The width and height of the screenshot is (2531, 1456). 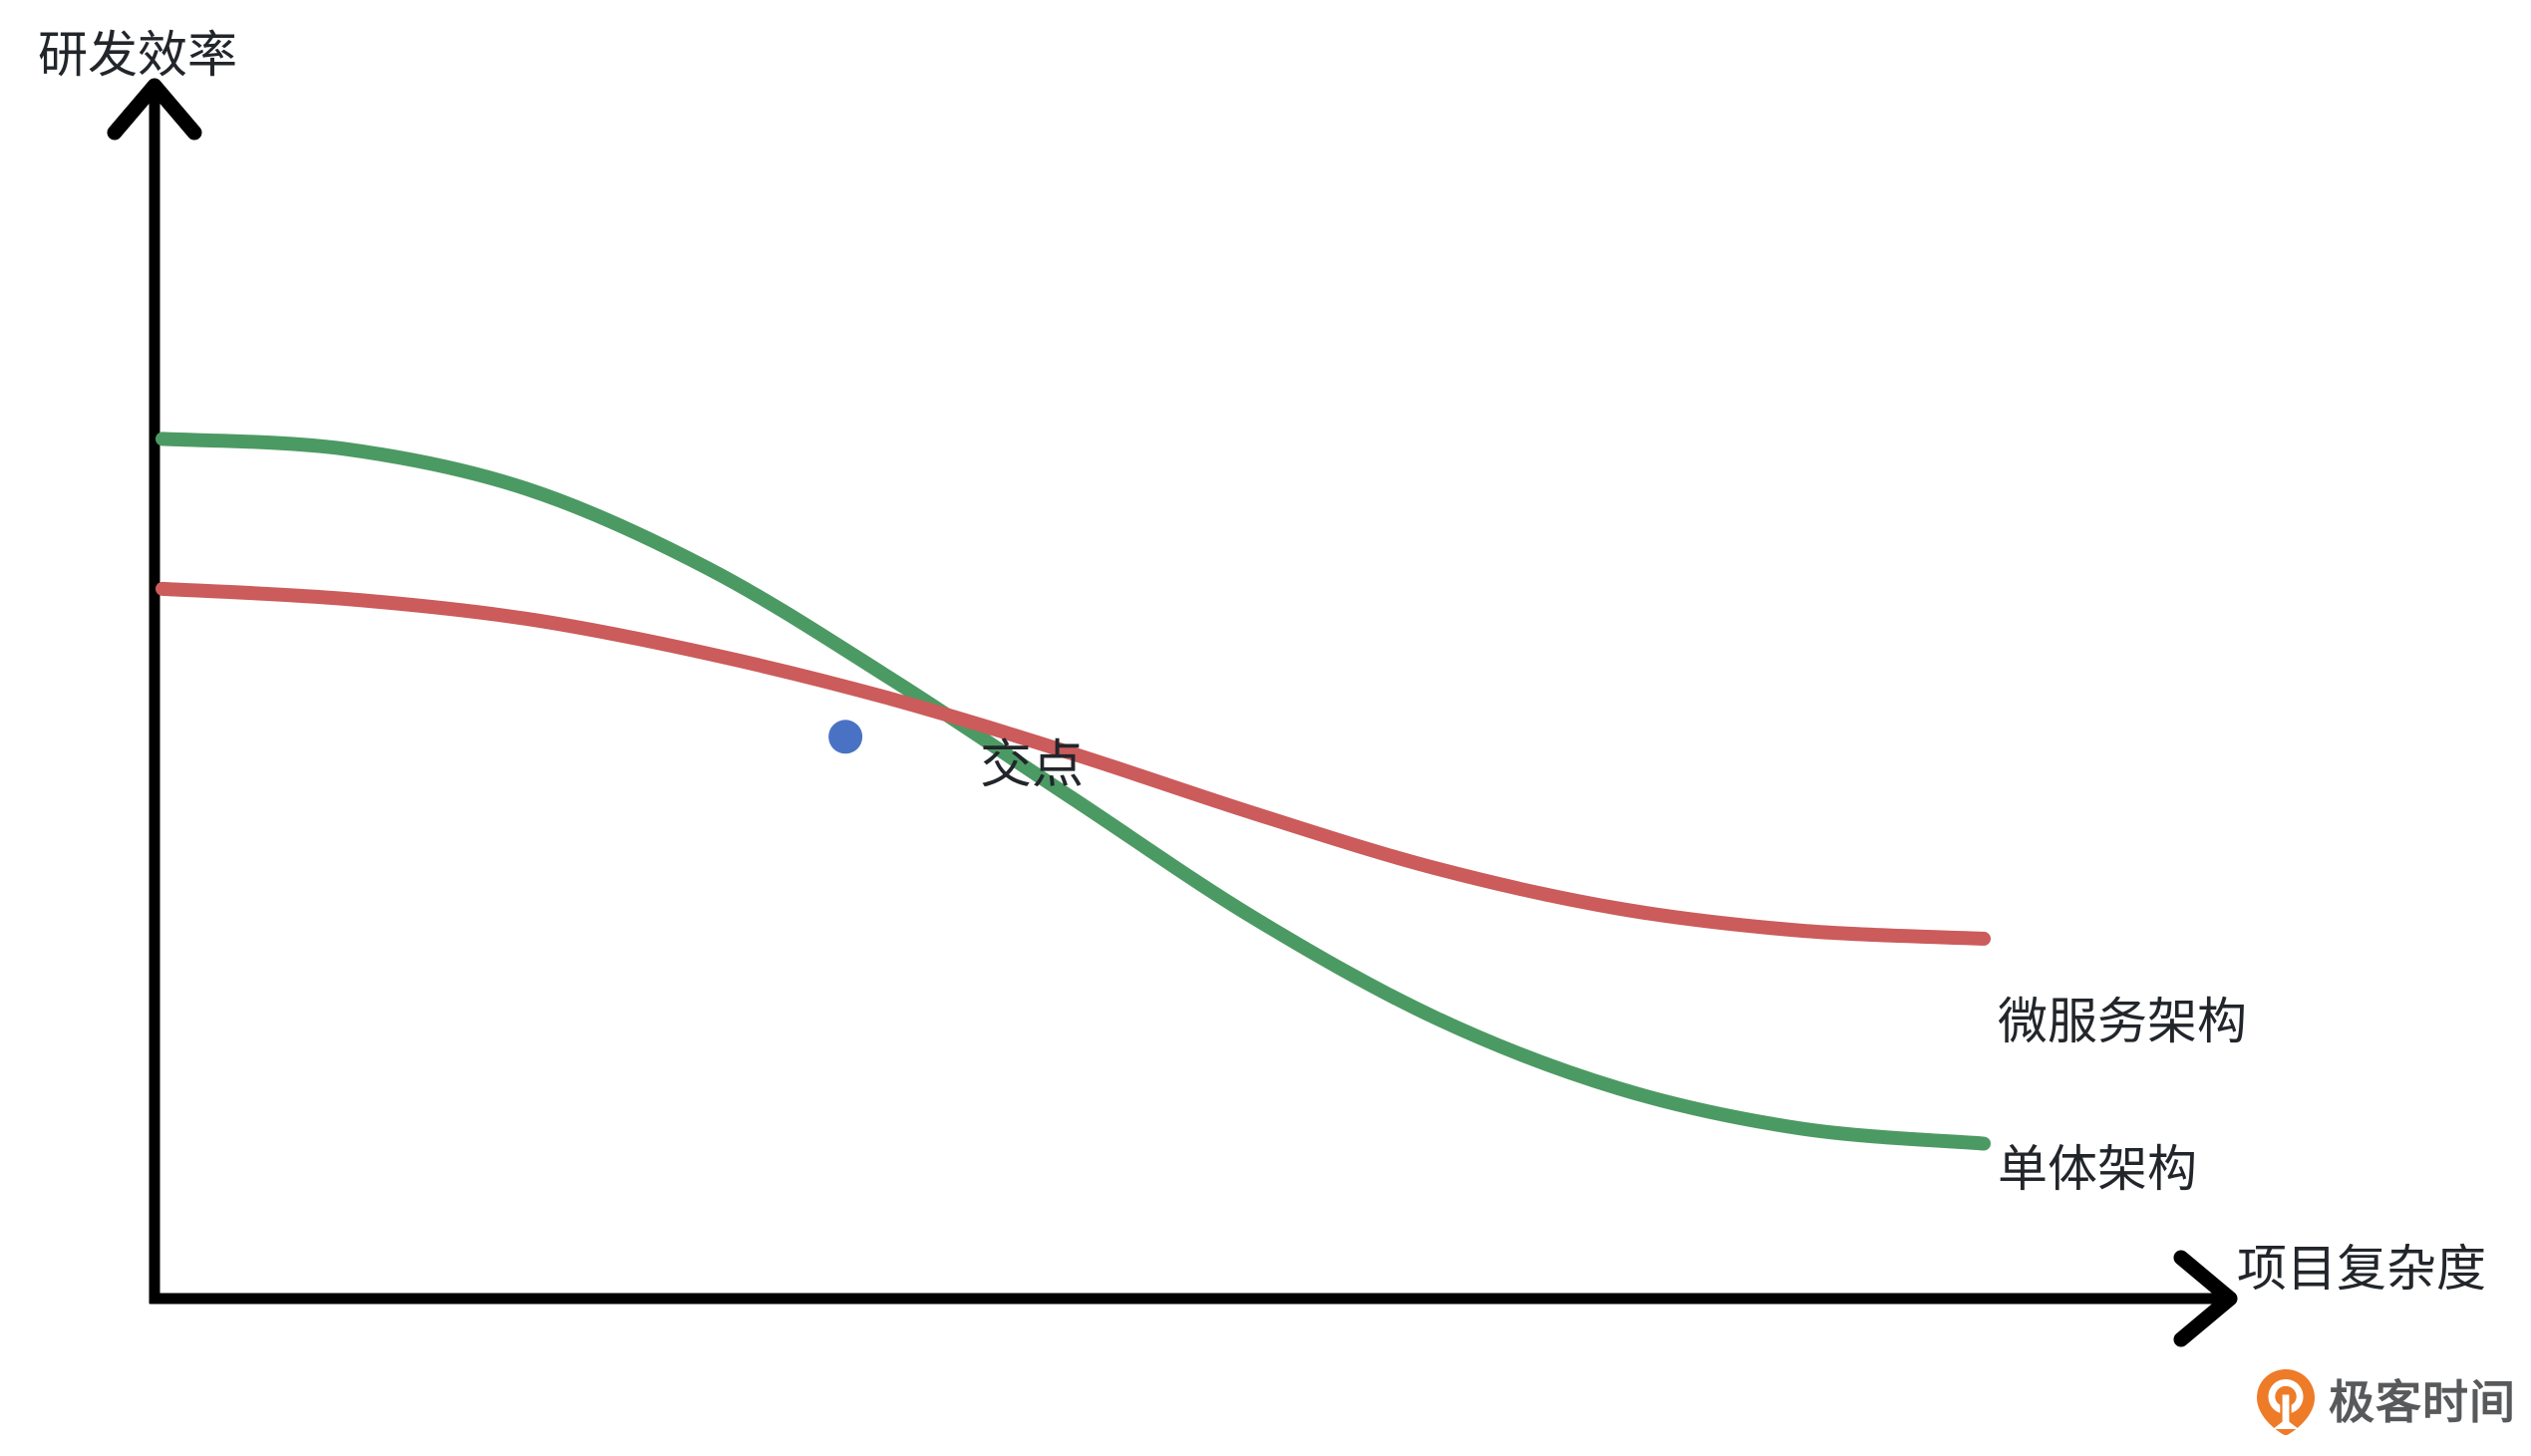 I want to click on y-axis-arrowhead-icon, so click(x=155, y=109).